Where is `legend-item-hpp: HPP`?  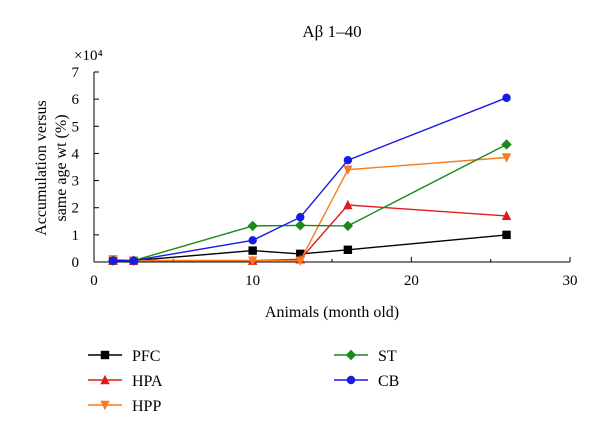
legend-item-hpp: HPP is located at coordinates (124, 406).